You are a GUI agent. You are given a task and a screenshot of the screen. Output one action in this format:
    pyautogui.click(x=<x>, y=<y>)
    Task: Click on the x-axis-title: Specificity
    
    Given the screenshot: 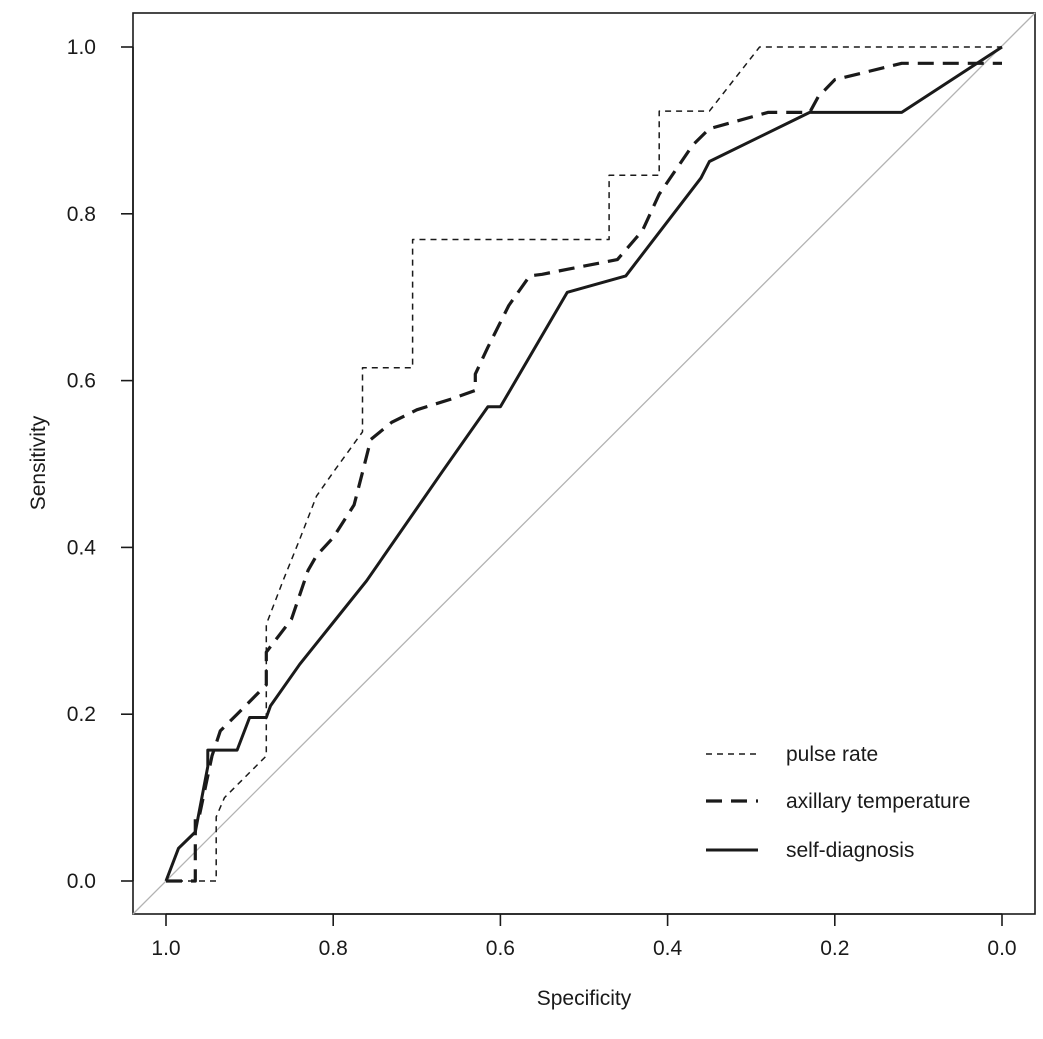 What is the action you would take?
    pyautogui.click(x=584, y=998)
    